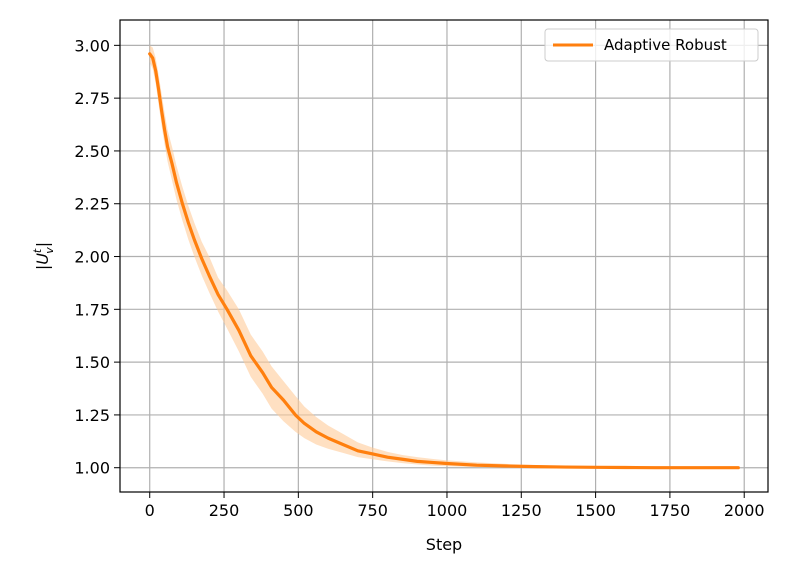 The height and width of the screenshot is (577, 793). What do you see at coordinates (92, 151) in the screenshot?
I see `y-tick-label: 2.50` at bounding box center [92, 151].